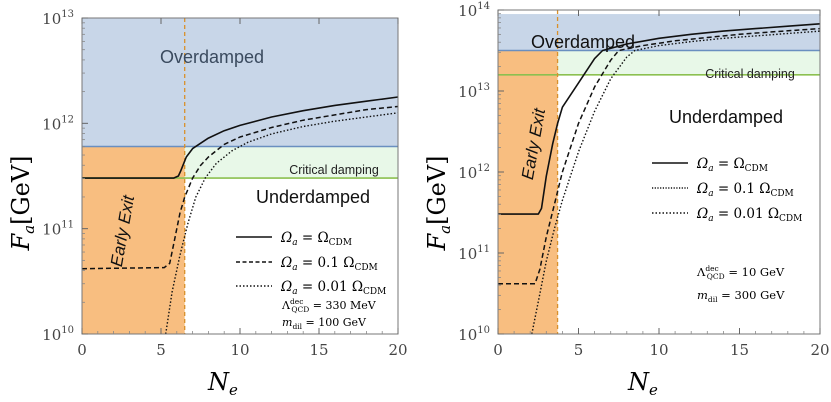 The height and width of the screenshot is (402, 831). I want to click on right-x-axis-label: Ne, so click(642, 383).